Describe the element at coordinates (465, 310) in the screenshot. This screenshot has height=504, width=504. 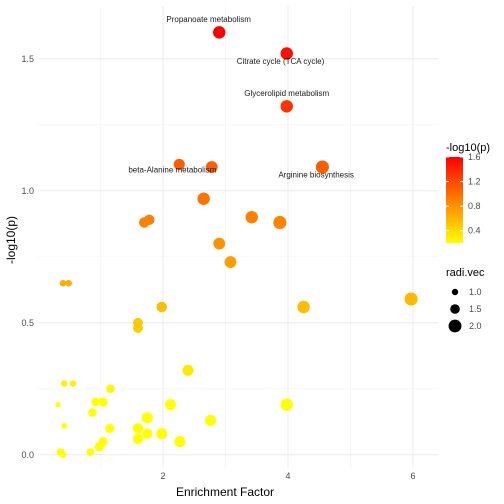
I see `size-legend-items: 1.0 1.5 2.0` at that location.